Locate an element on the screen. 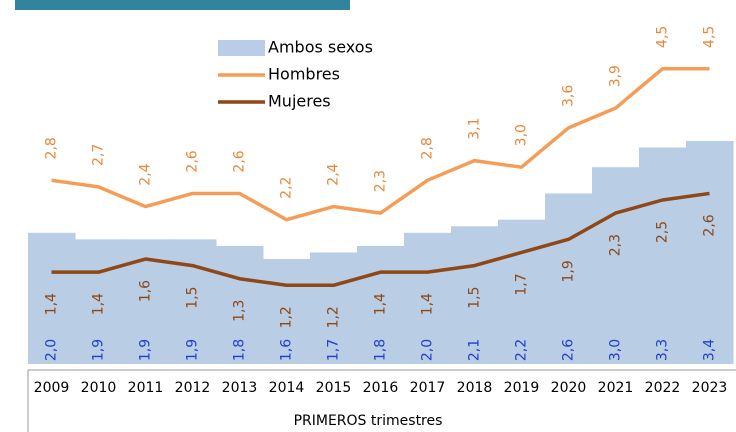  value-label: 1,3 is located at coordinates (240, 311).